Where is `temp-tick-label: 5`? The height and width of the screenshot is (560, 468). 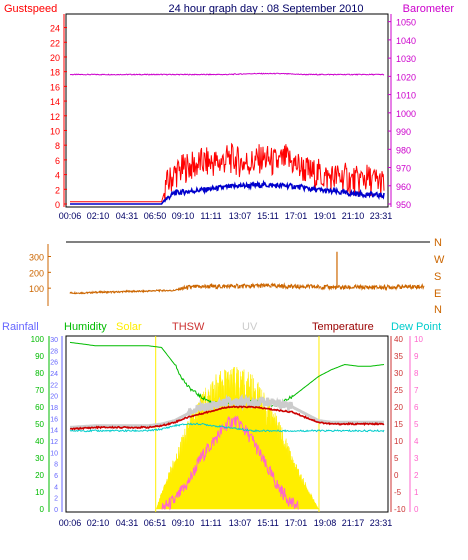
temp-tick-label: 5 is located at coordinates (396, 458).